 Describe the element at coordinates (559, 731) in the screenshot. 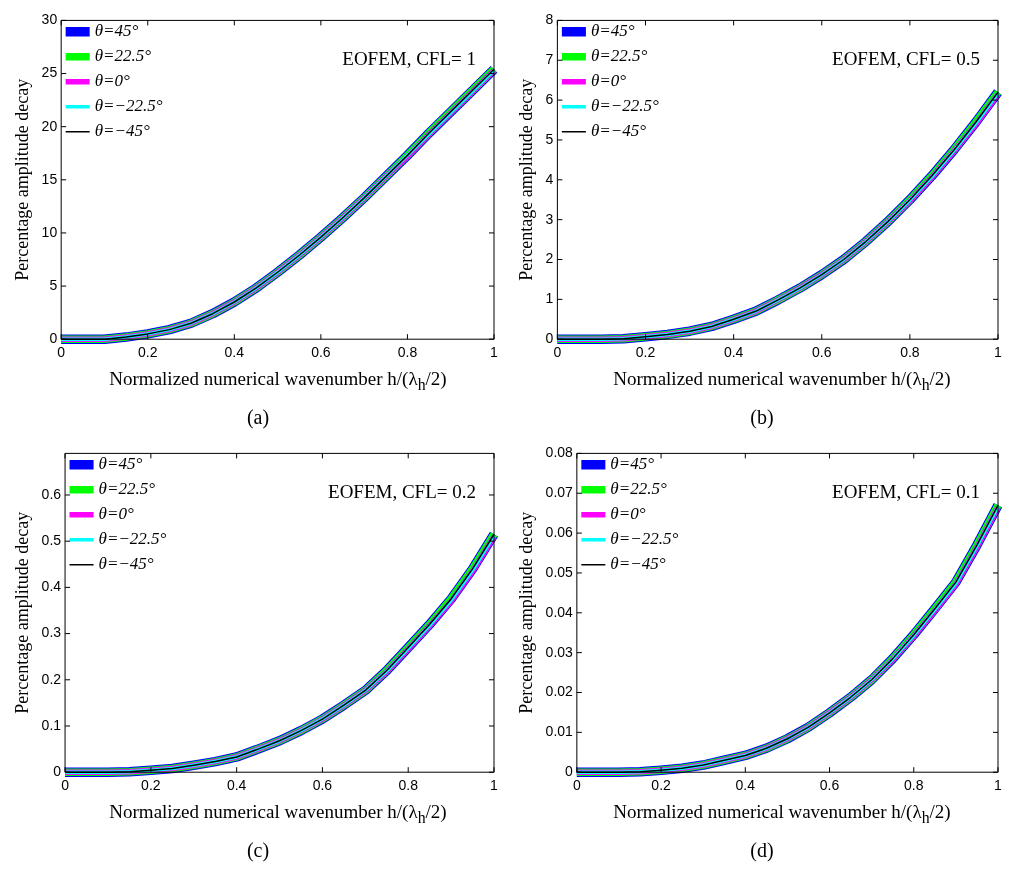

I see `y-tick-label: 0.01` at that location.